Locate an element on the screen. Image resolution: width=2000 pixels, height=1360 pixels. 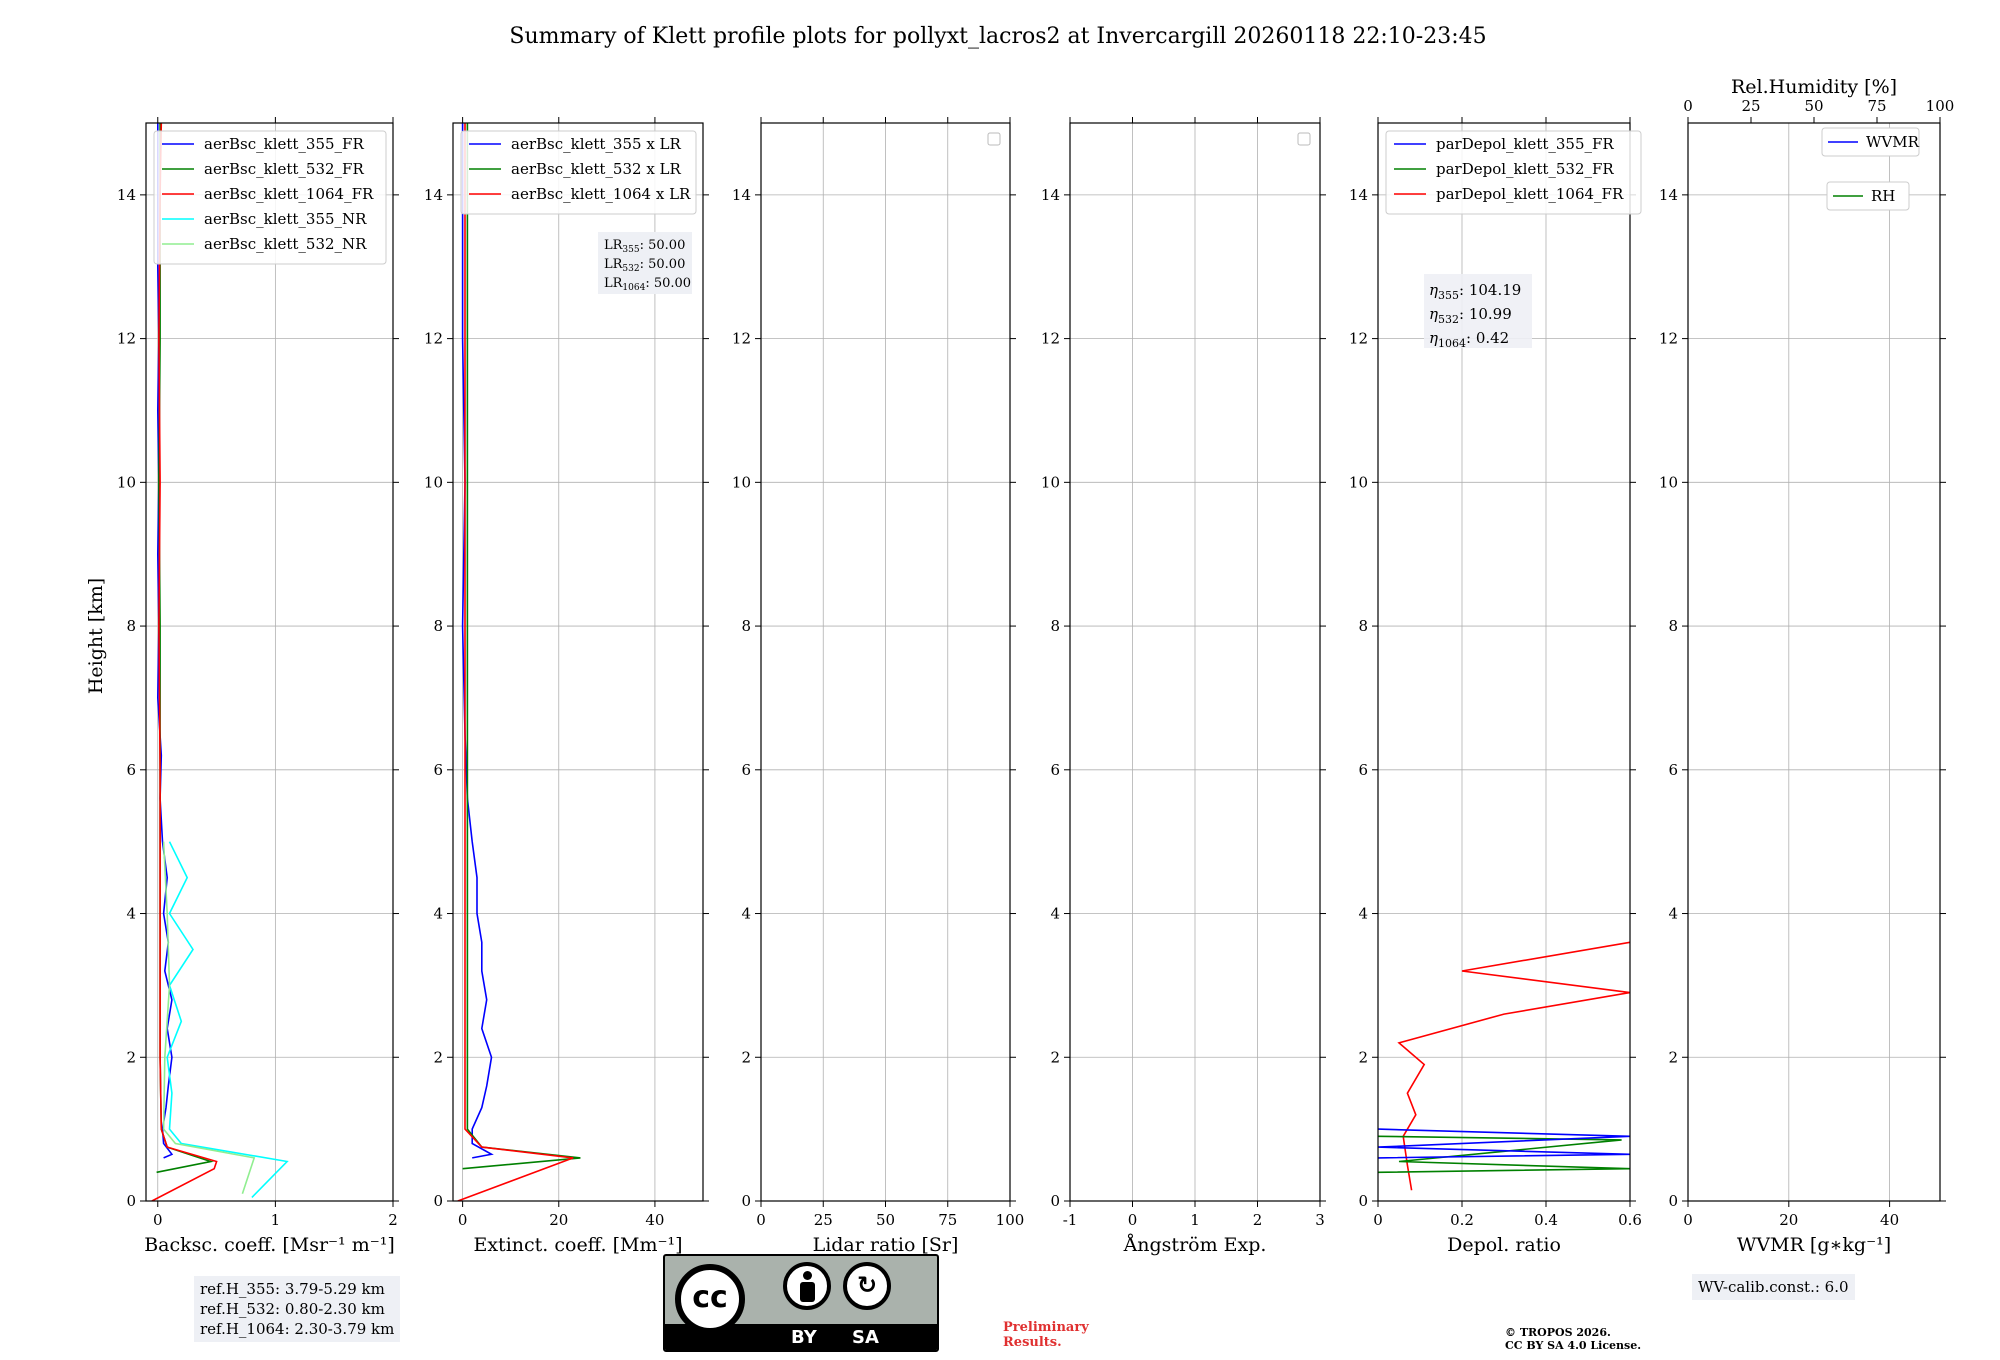
series-group is located at coordinates (220, 662).